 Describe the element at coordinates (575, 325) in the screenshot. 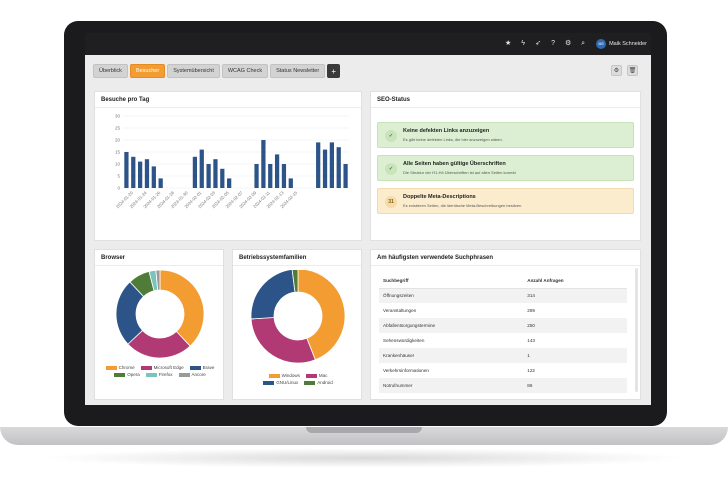

I see `cell-count: 250` at that location.